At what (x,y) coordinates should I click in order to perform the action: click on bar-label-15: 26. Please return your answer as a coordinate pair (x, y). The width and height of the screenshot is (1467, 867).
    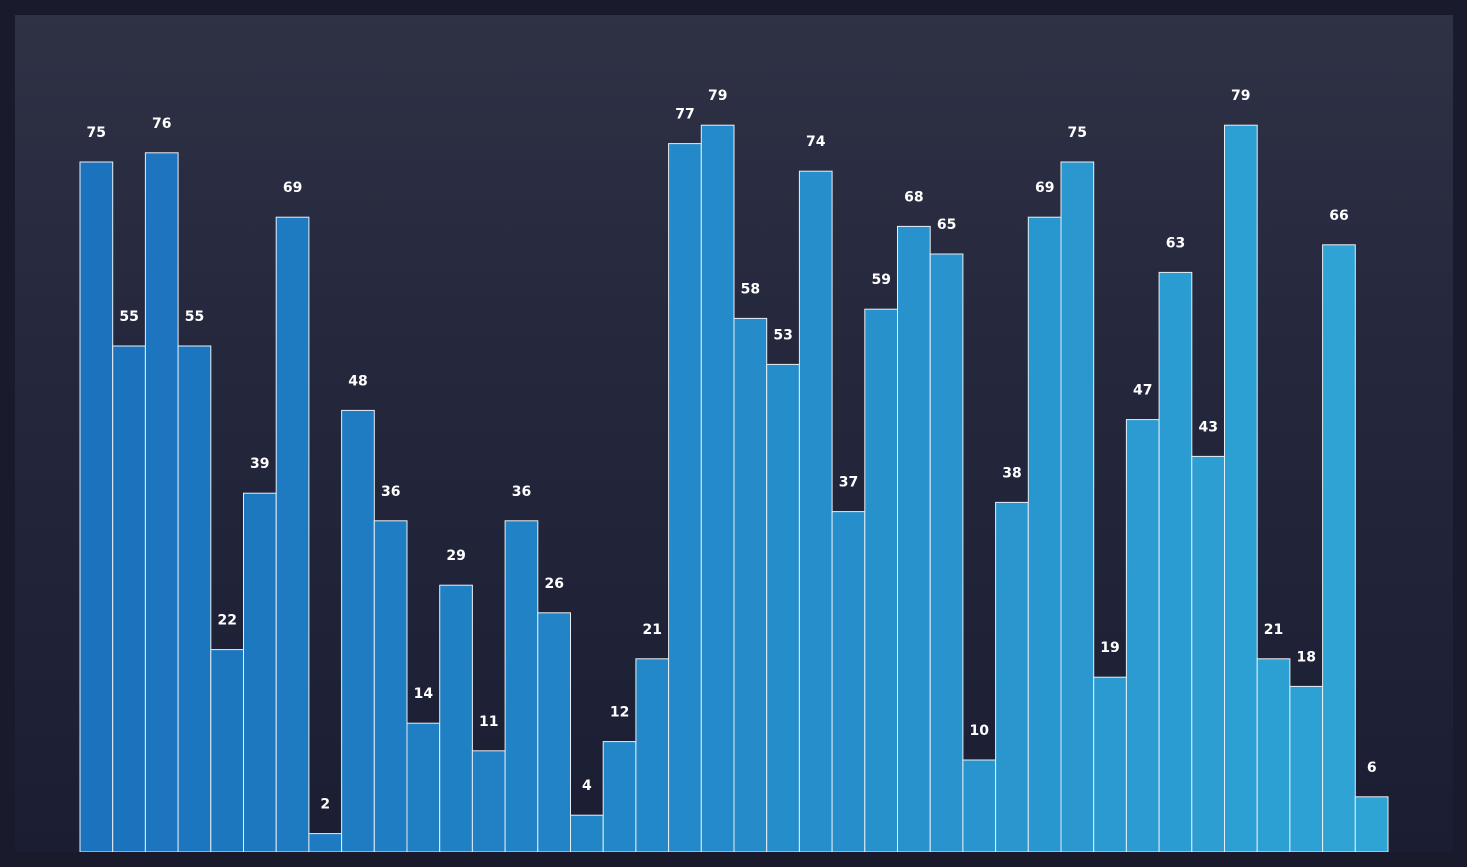
    Looking at the image, I should click on (553, 584).